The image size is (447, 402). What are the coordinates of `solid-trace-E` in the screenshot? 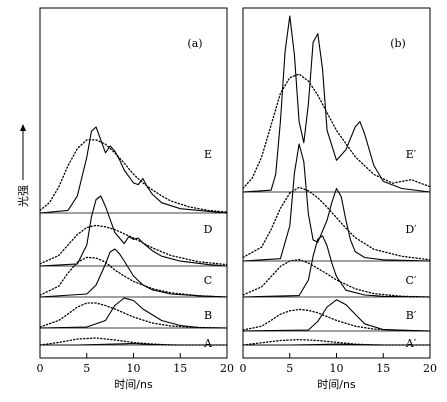 It's located at (133, 170).